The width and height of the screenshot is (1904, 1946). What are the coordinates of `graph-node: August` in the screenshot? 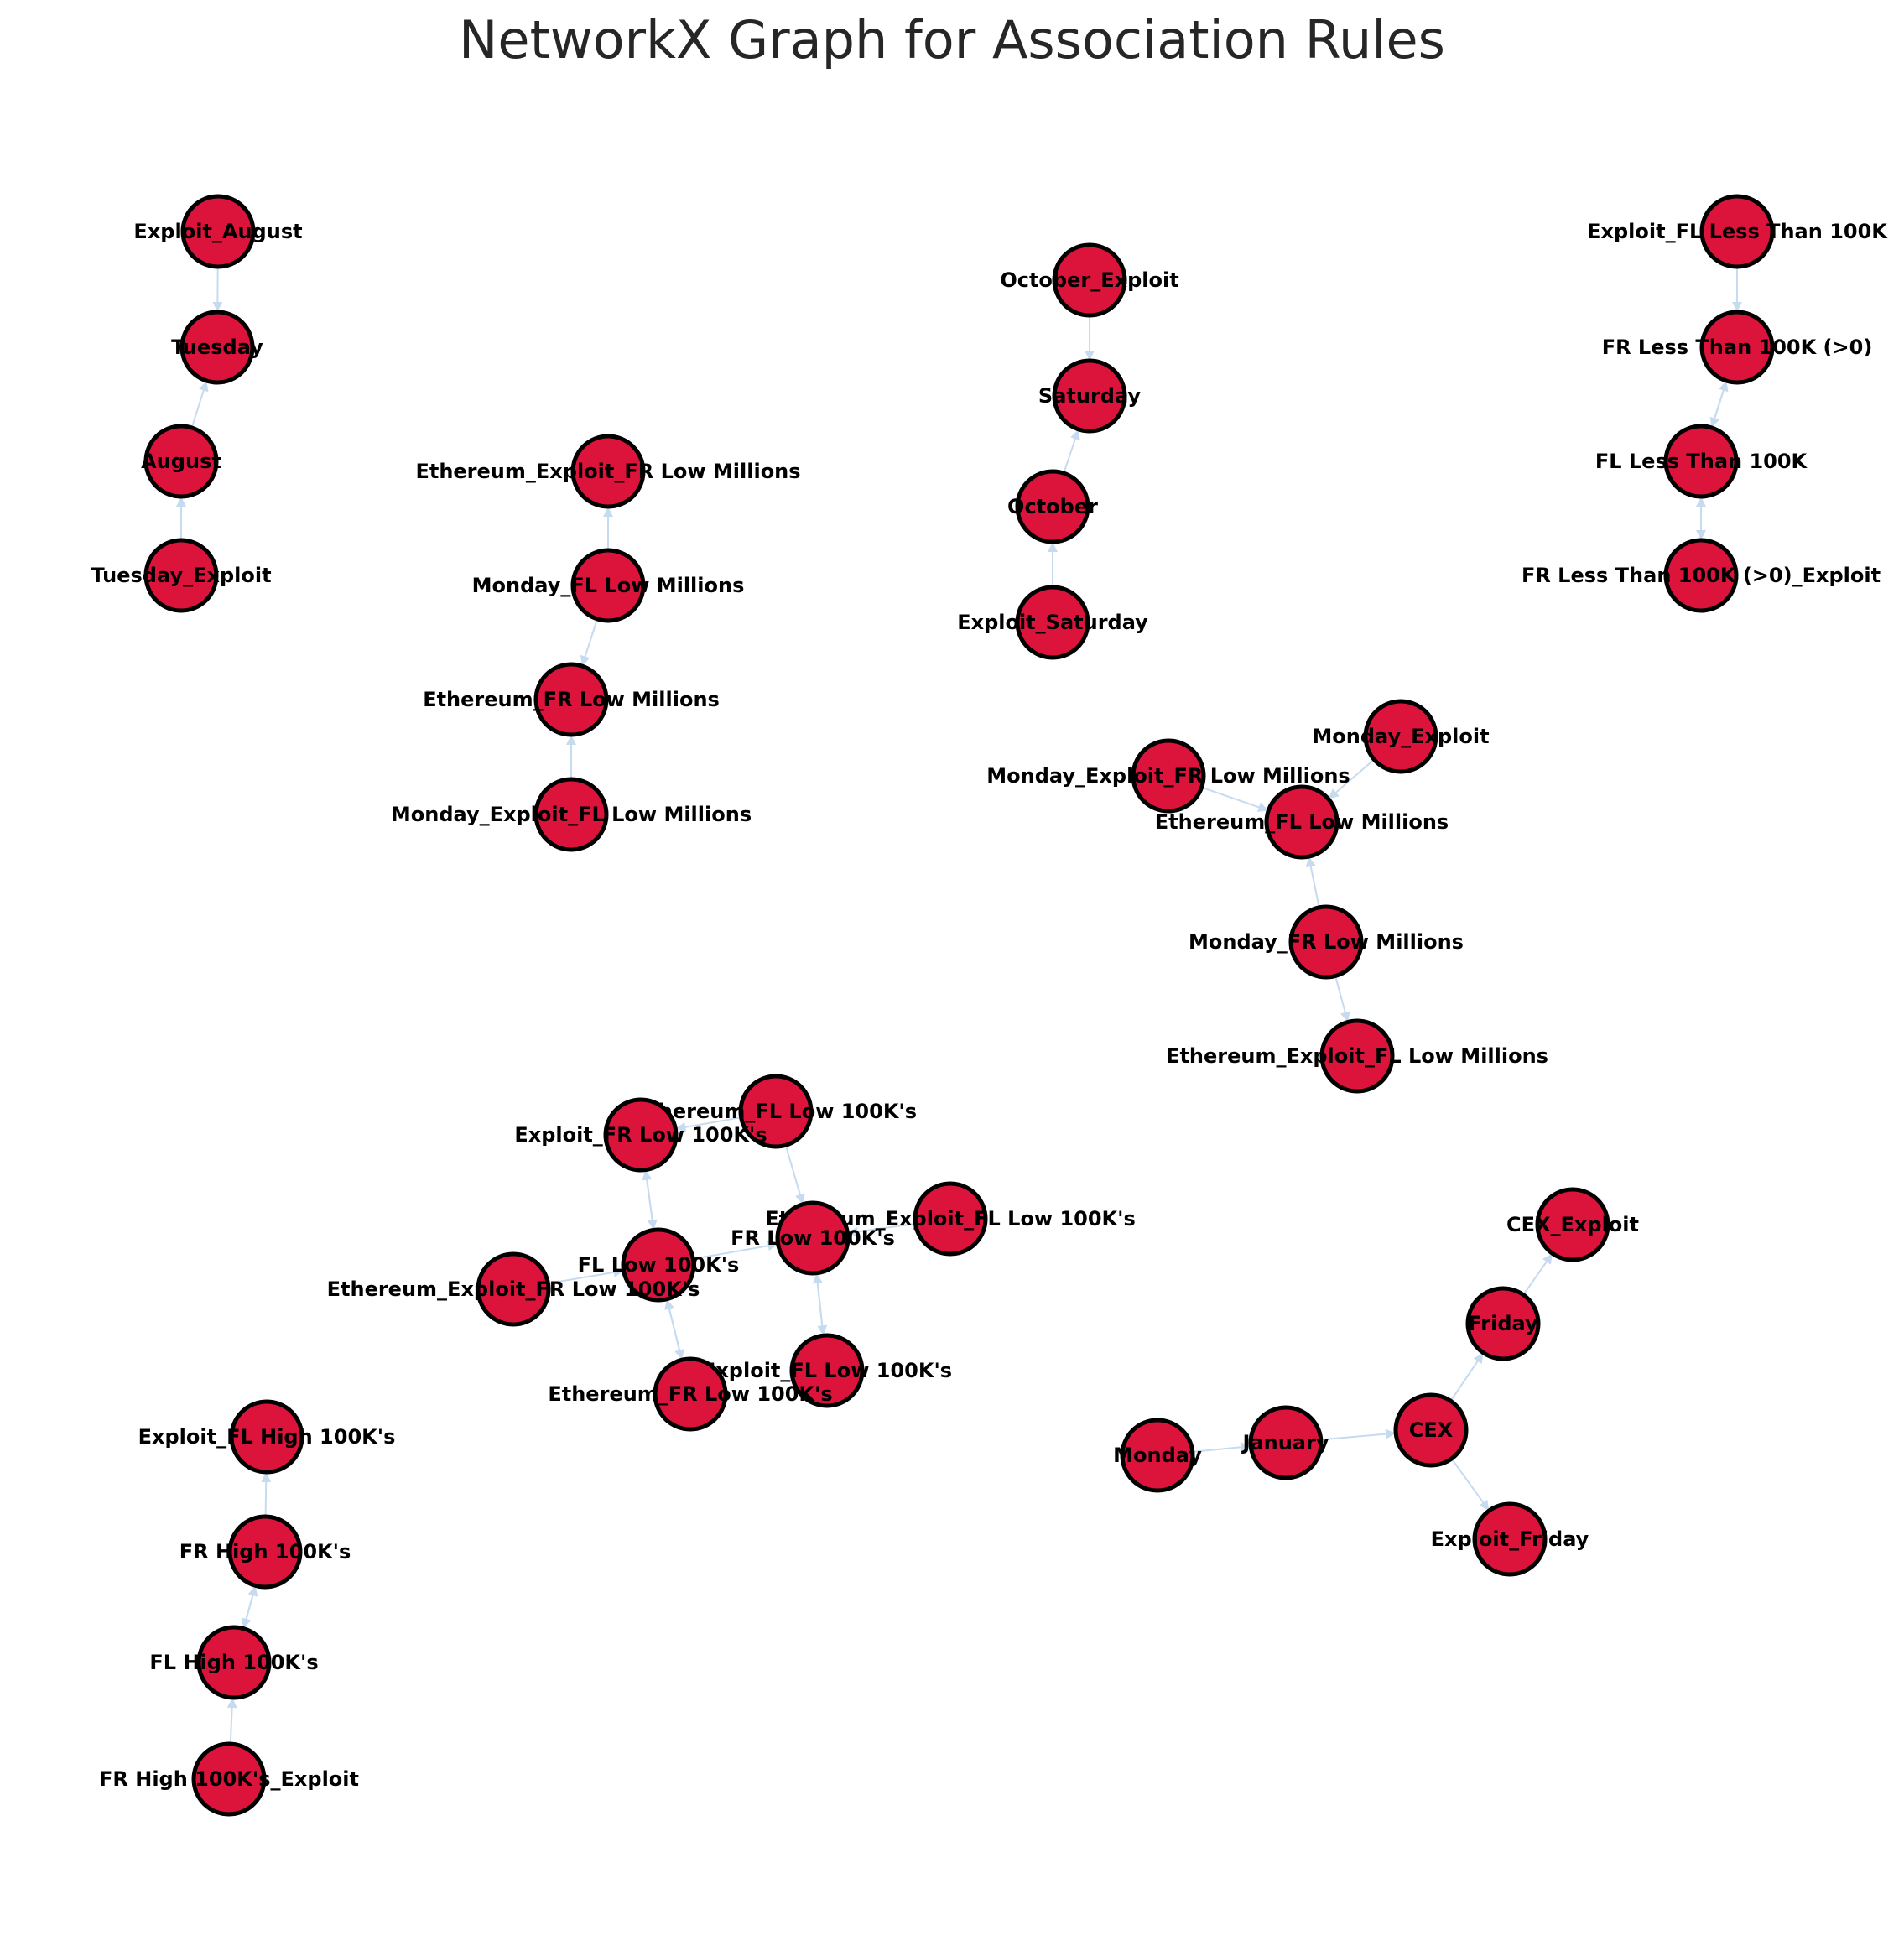 It's located at (181, 461).